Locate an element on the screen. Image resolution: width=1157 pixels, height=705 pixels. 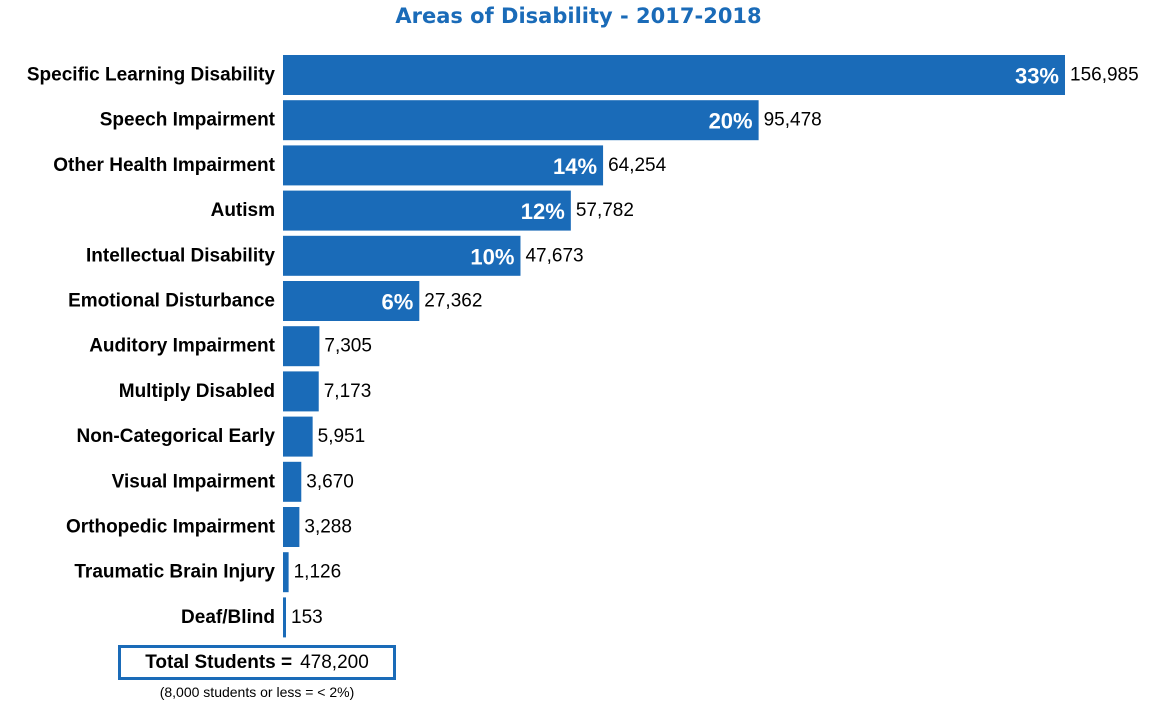
category-label: Visual Impairment is located at coordinates (194, 481).